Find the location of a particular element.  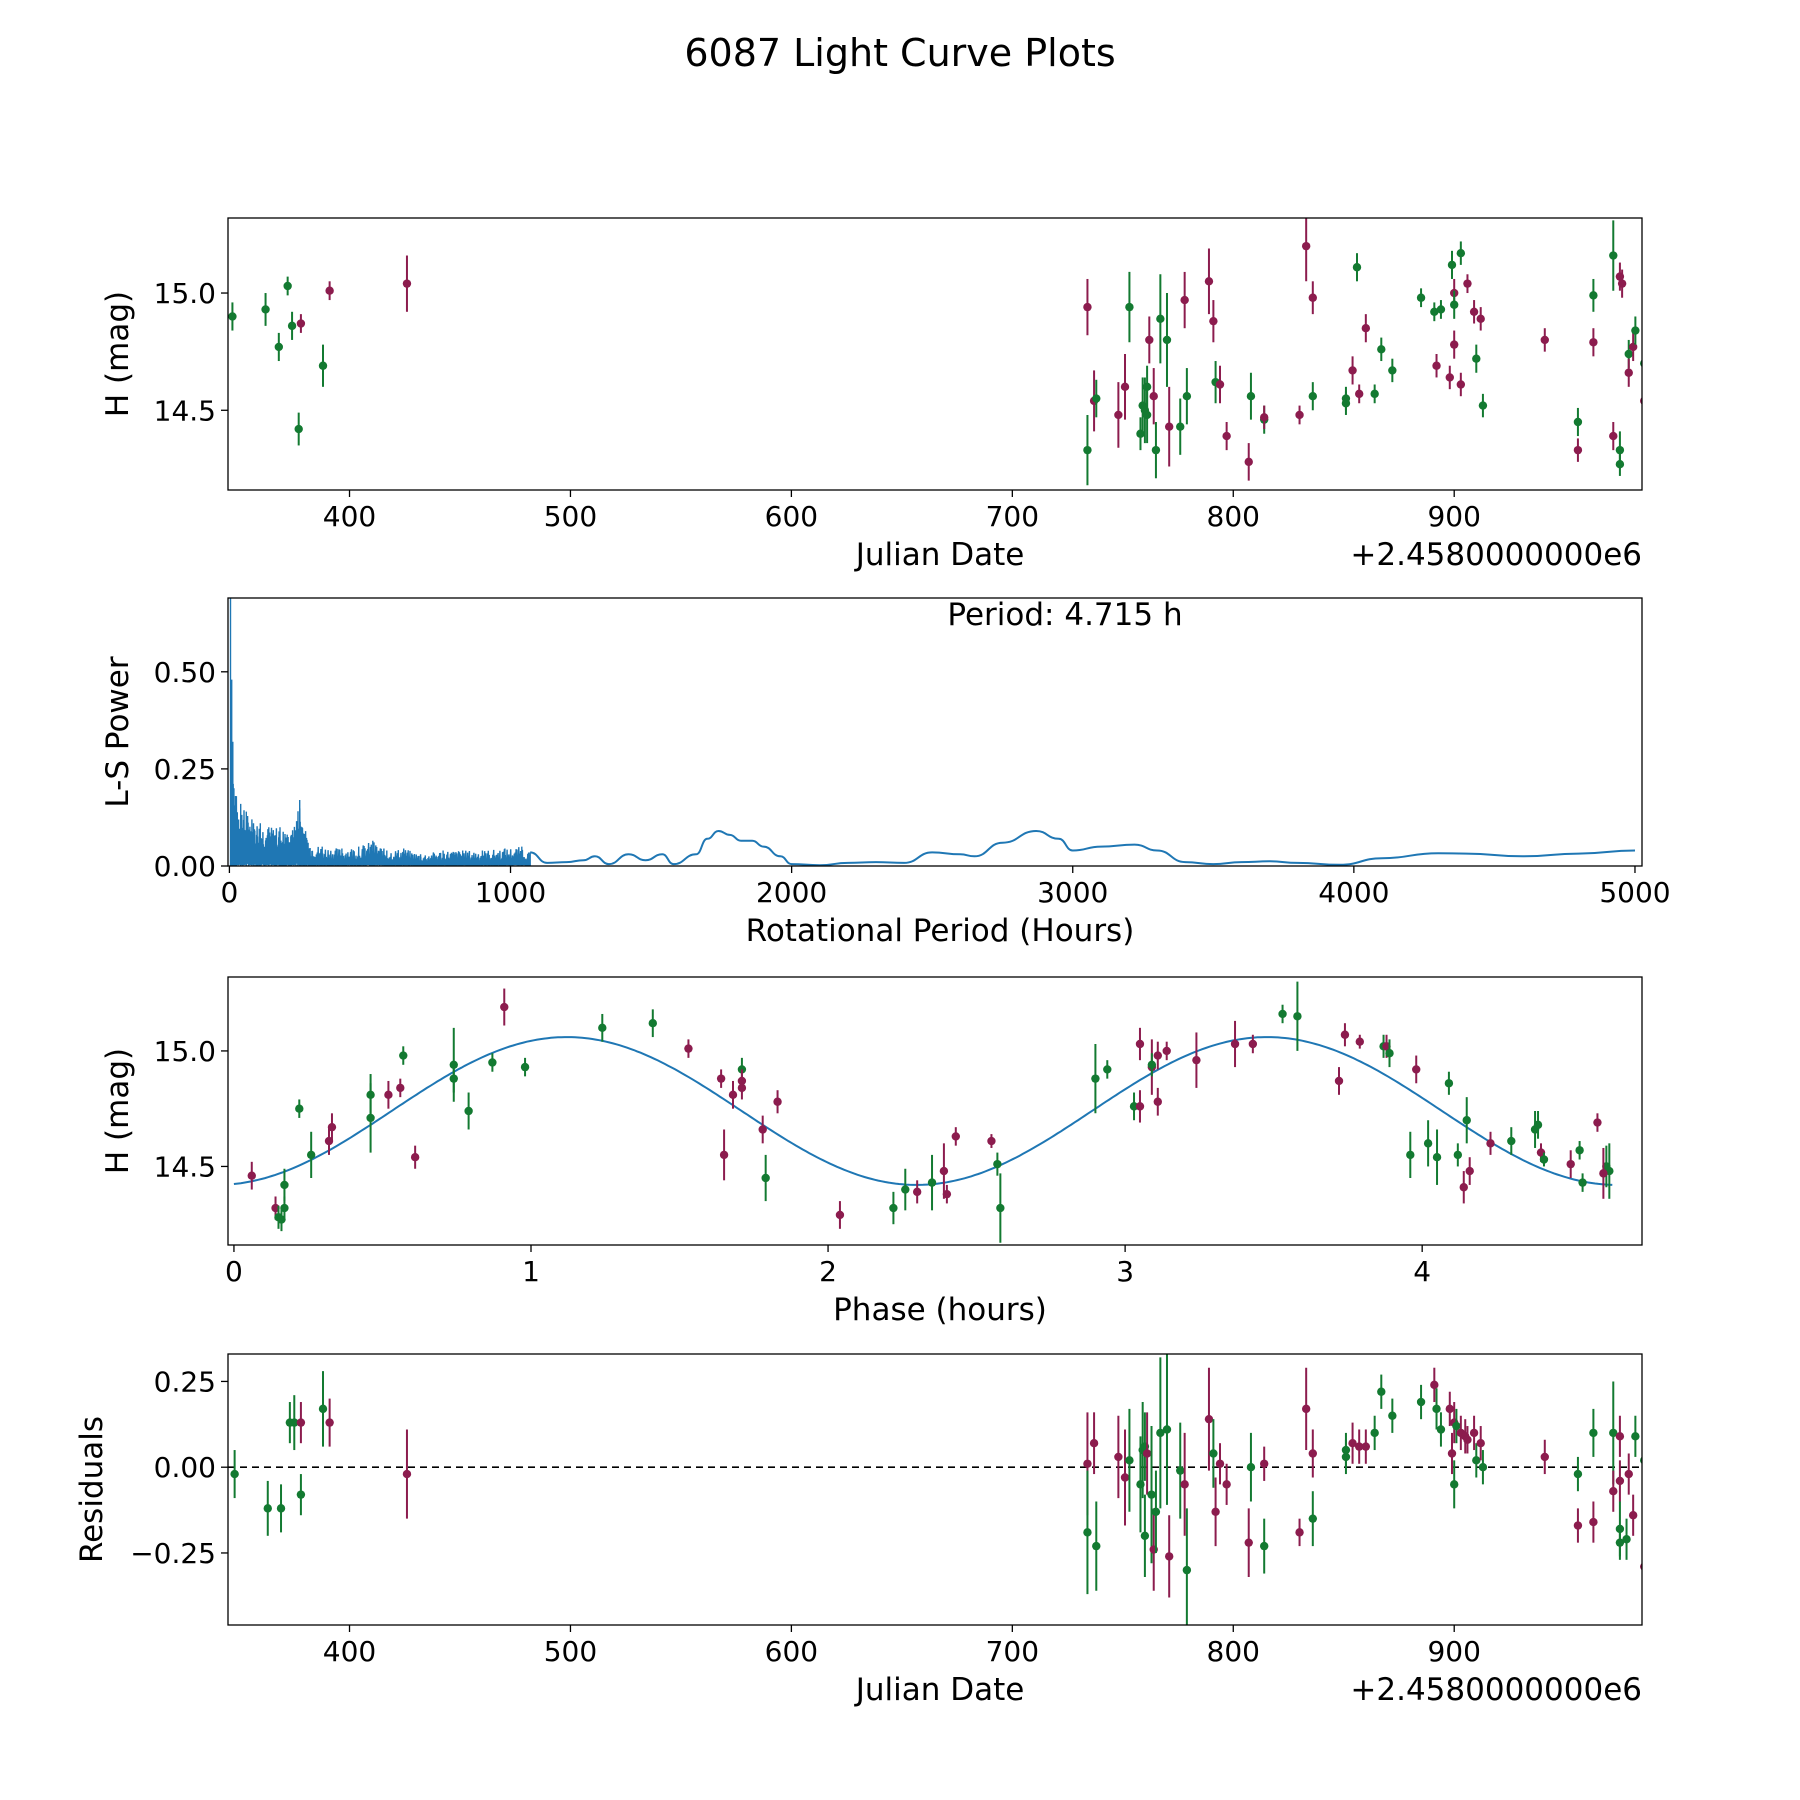

x-axis-label: Julian Date is located at coordinates (939, 1690).